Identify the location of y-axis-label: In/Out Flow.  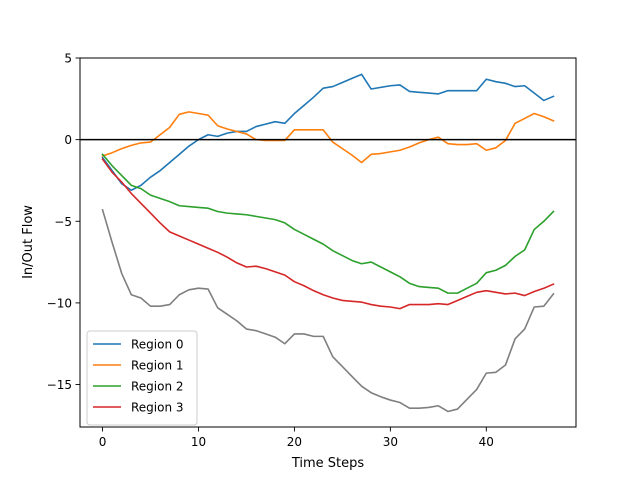
(28, 242).